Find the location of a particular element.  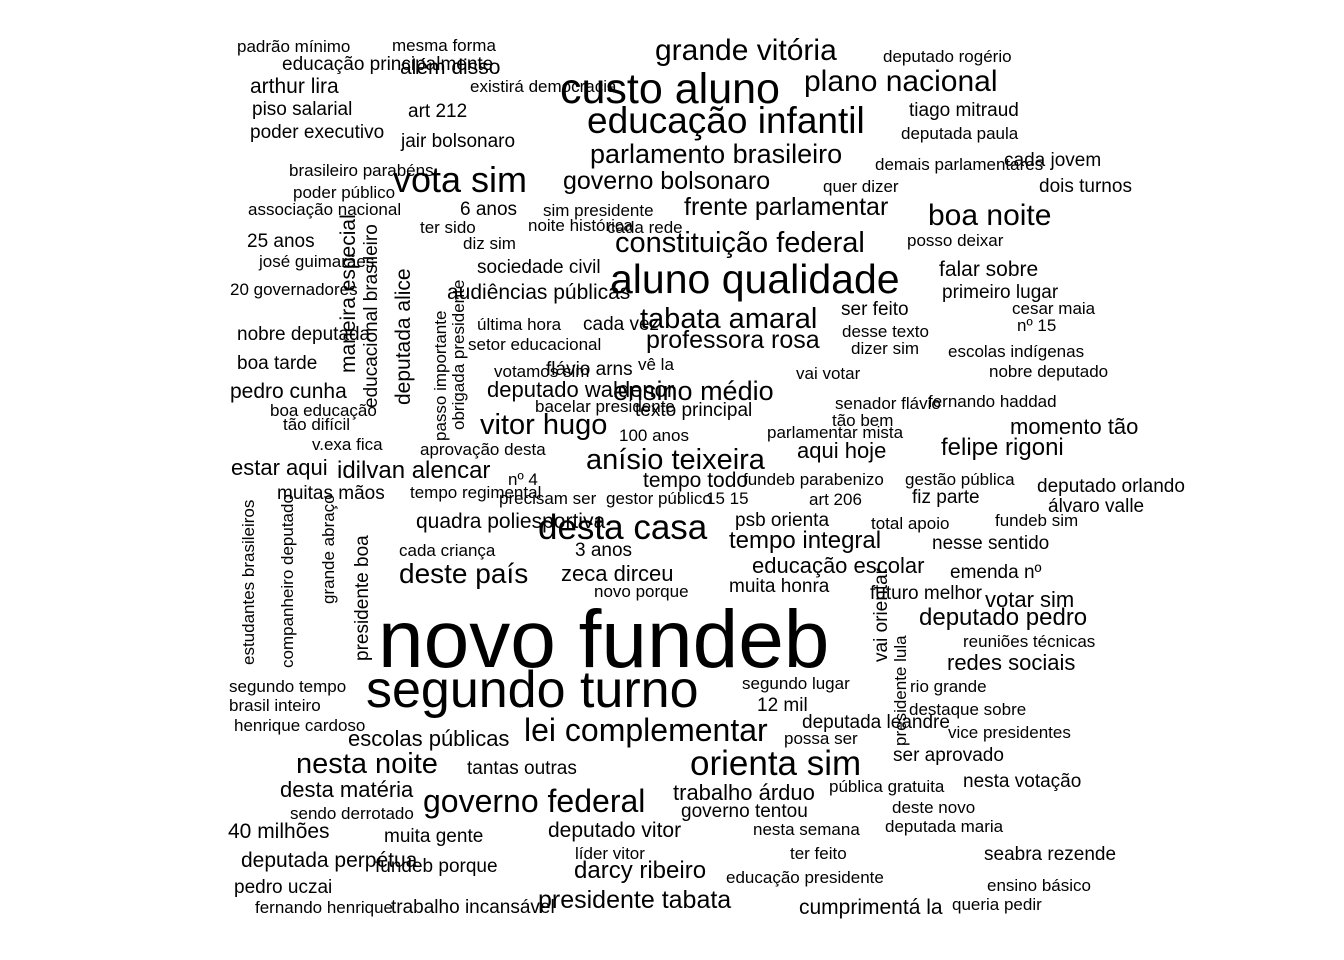

word-segundo-turno: segundo turno is located at coordinates (532, 690).